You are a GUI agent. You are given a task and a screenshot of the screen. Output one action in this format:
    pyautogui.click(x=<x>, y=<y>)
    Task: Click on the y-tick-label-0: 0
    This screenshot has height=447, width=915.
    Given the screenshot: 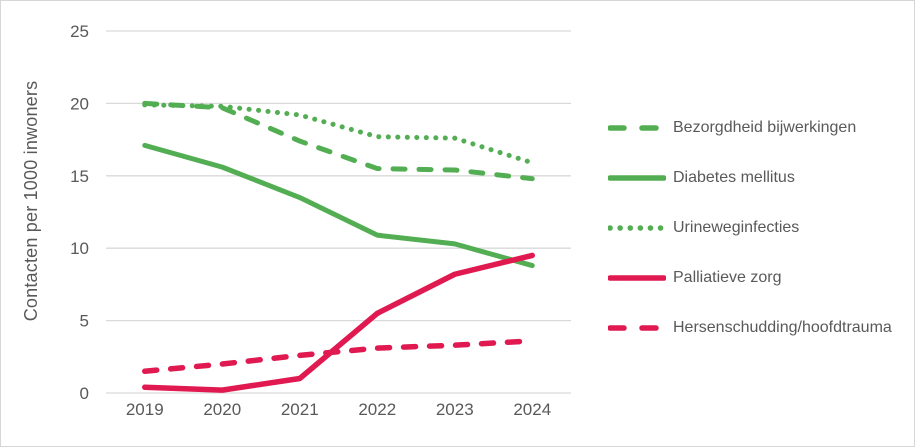 What is the action you would take?
    pyautogui.click(x=84, y=393)
    